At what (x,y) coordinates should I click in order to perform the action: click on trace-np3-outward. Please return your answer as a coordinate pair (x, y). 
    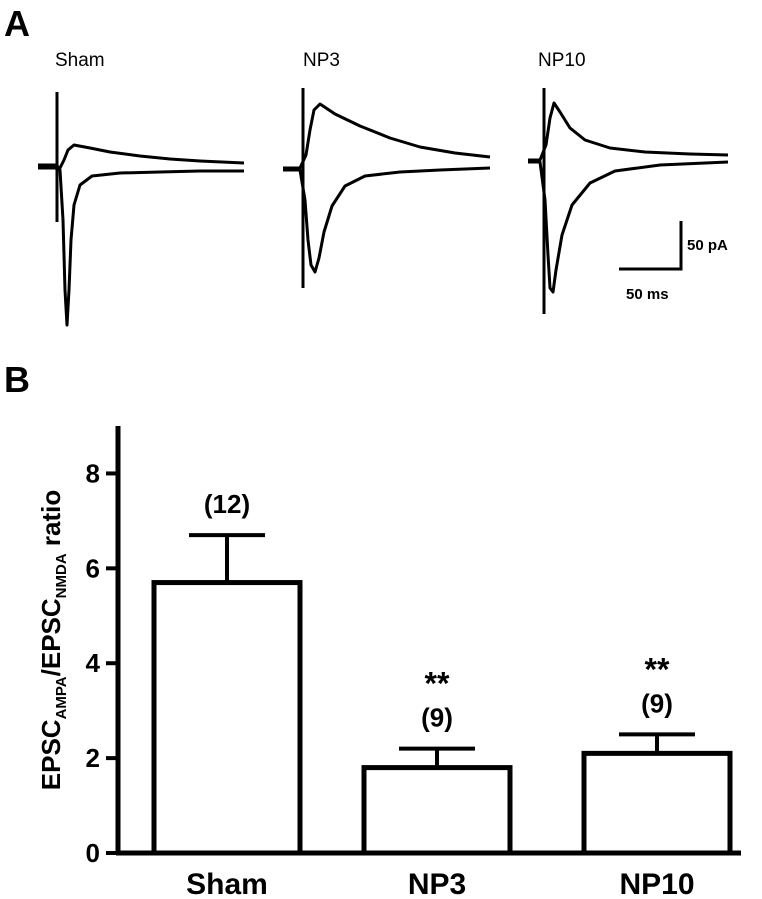
    Looking at the image, I should click on (387, 136).